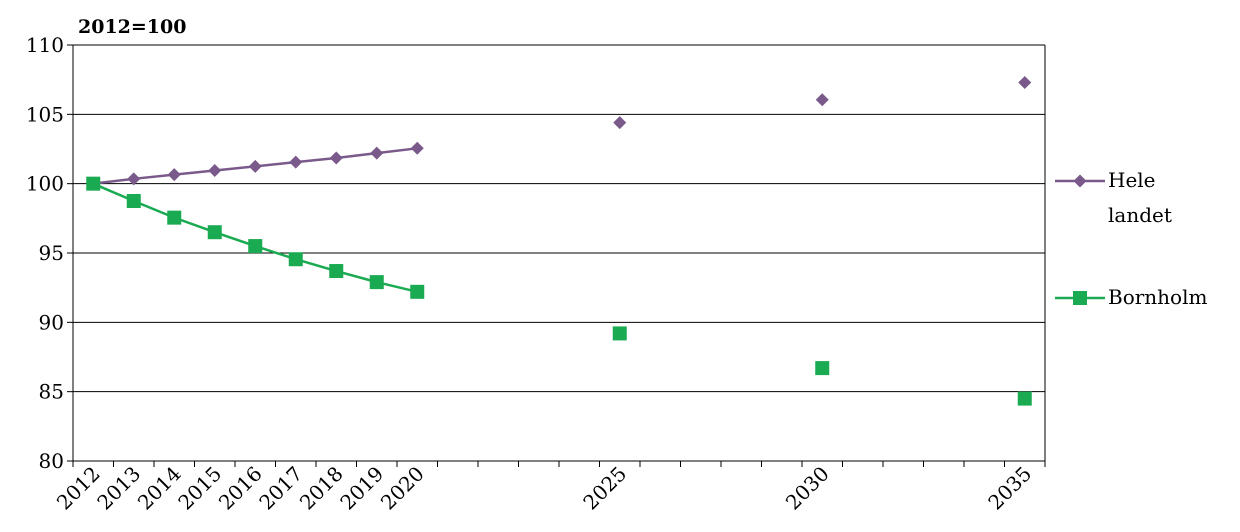 The height and width of the screenshot is (532, 1240). I want to click on series-line, so click(255, 238).